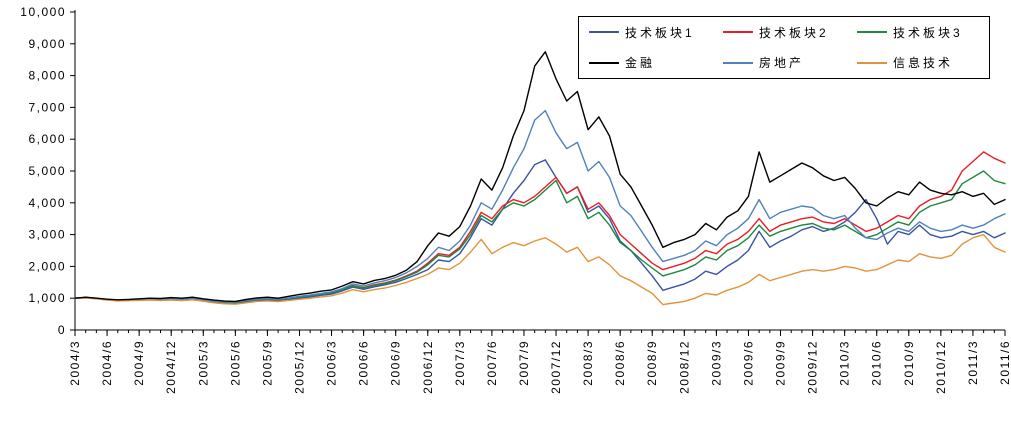  What do you see at coordinates (923, 63) in the screenshot?
I see `legend-label-it: 信息技术` at bounding box center [923, 63].